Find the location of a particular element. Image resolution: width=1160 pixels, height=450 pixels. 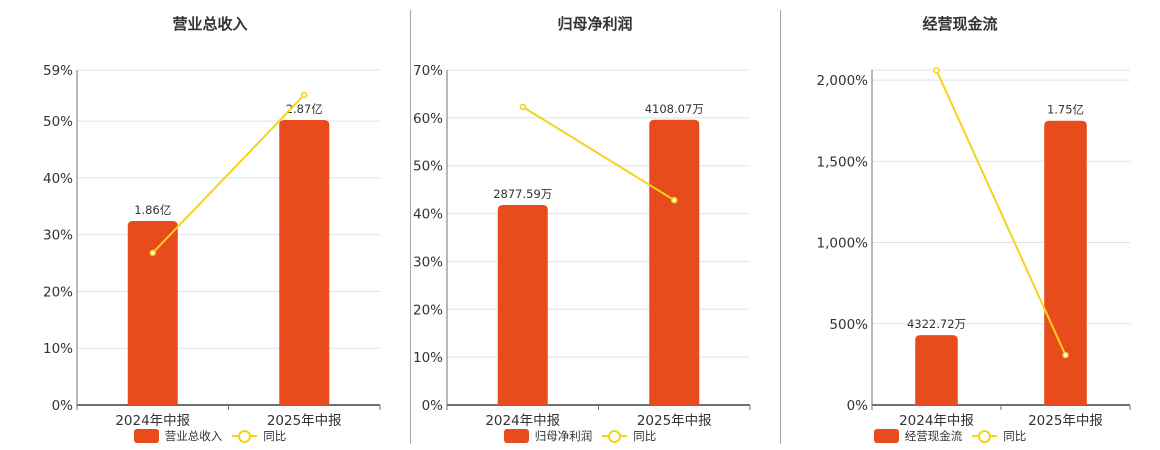

bar-value-label: 1.86亿 is located at coordinates (152, 210).